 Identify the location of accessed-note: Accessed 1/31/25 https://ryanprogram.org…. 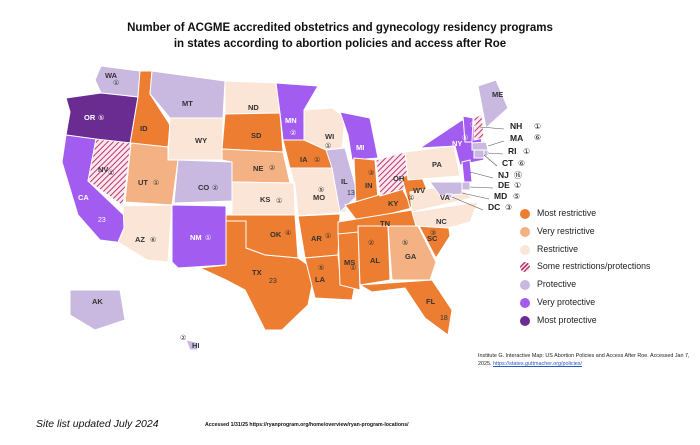
(307, 425).